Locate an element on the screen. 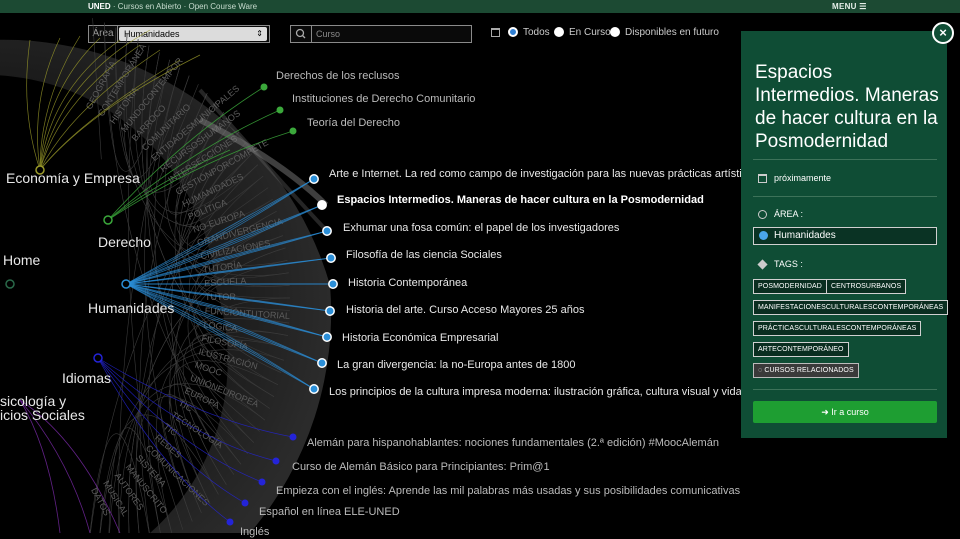 The height and width of the screenshot is (539, 960). tags-heading-label: TAGS : is located at coordinates (788, 264).